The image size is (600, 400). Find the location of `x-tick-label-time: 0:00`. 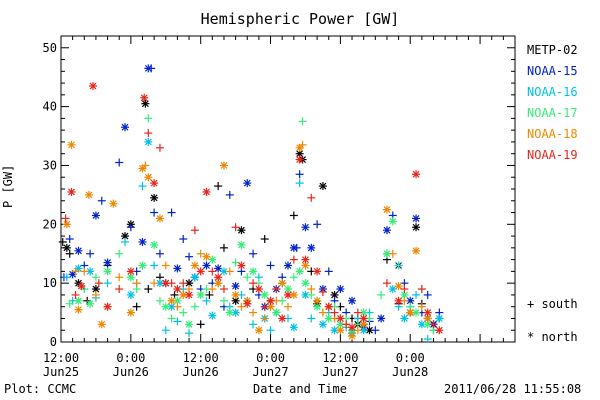

x-tick-label-time: 0:00 is located at coordinates (270, 358).